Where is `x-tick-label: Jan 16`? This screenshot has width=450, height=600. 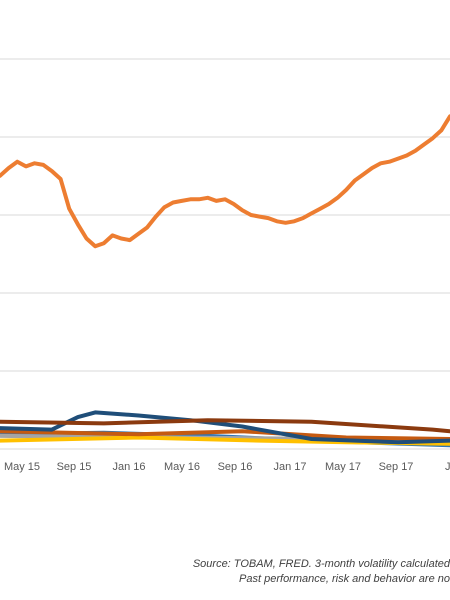 x-tick-label: Jan 16 is located at coordinates (128, 467).